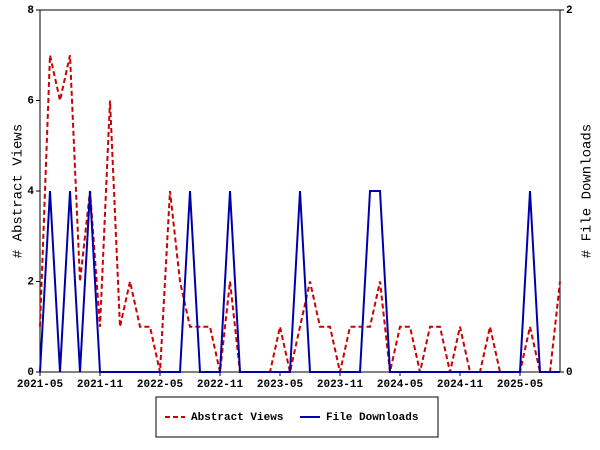 The height and width of the screenshot is (450, 600). Describe the element at coordinates (30, 101) in the screenshot. I see `y-tick-label: 6` at that location.